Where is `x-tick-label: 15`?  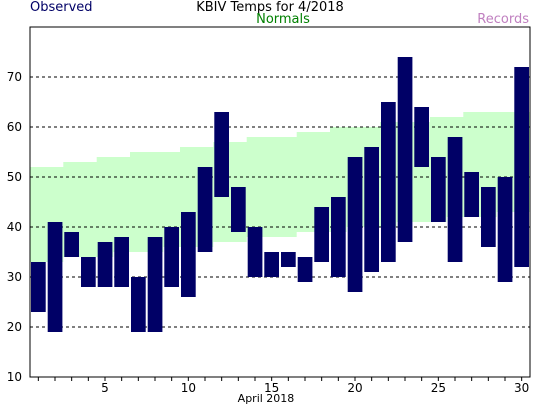 x-tick-label: 15 is located at coordinates (271, 388).